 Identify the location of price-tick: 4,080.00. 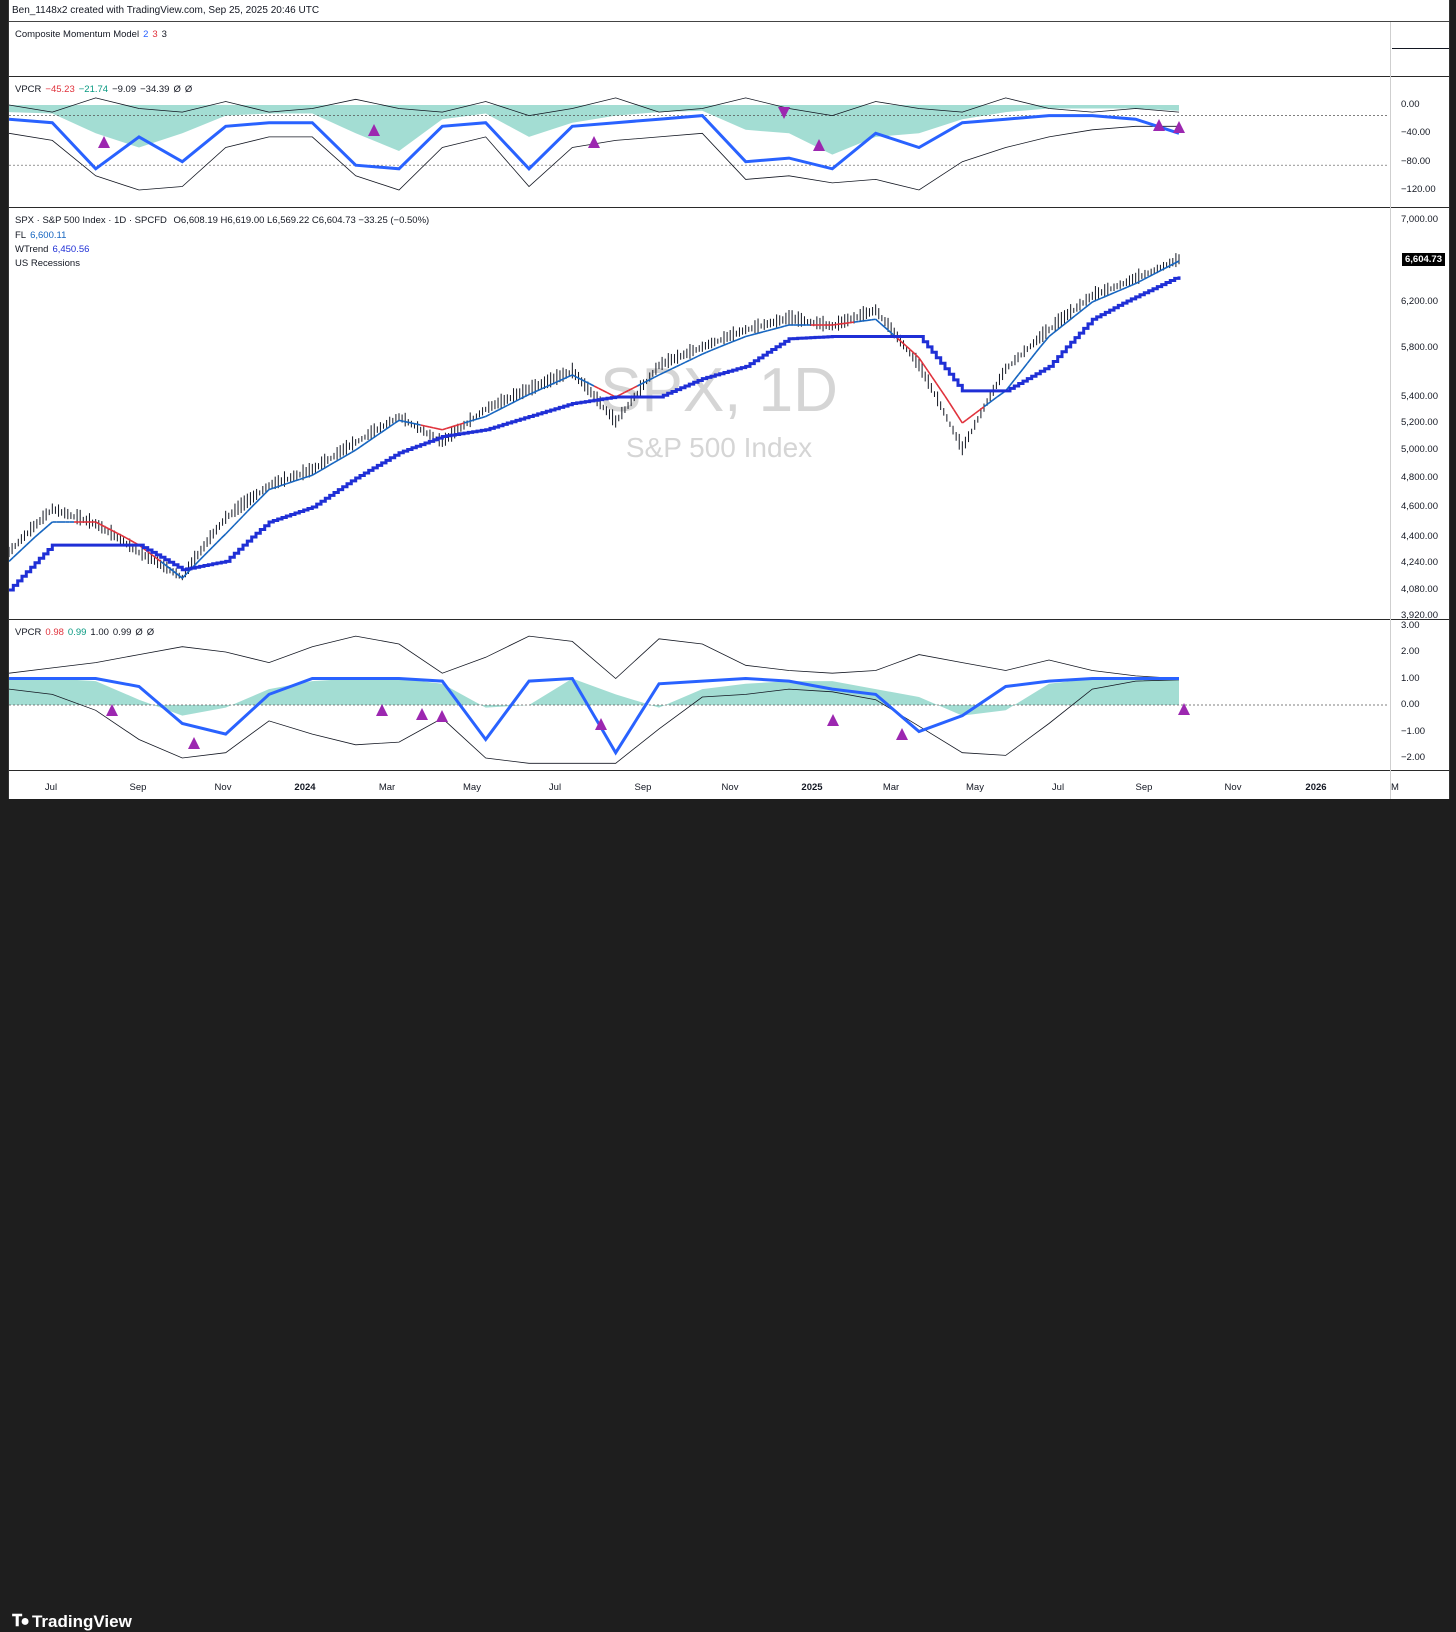
(1419, 589).